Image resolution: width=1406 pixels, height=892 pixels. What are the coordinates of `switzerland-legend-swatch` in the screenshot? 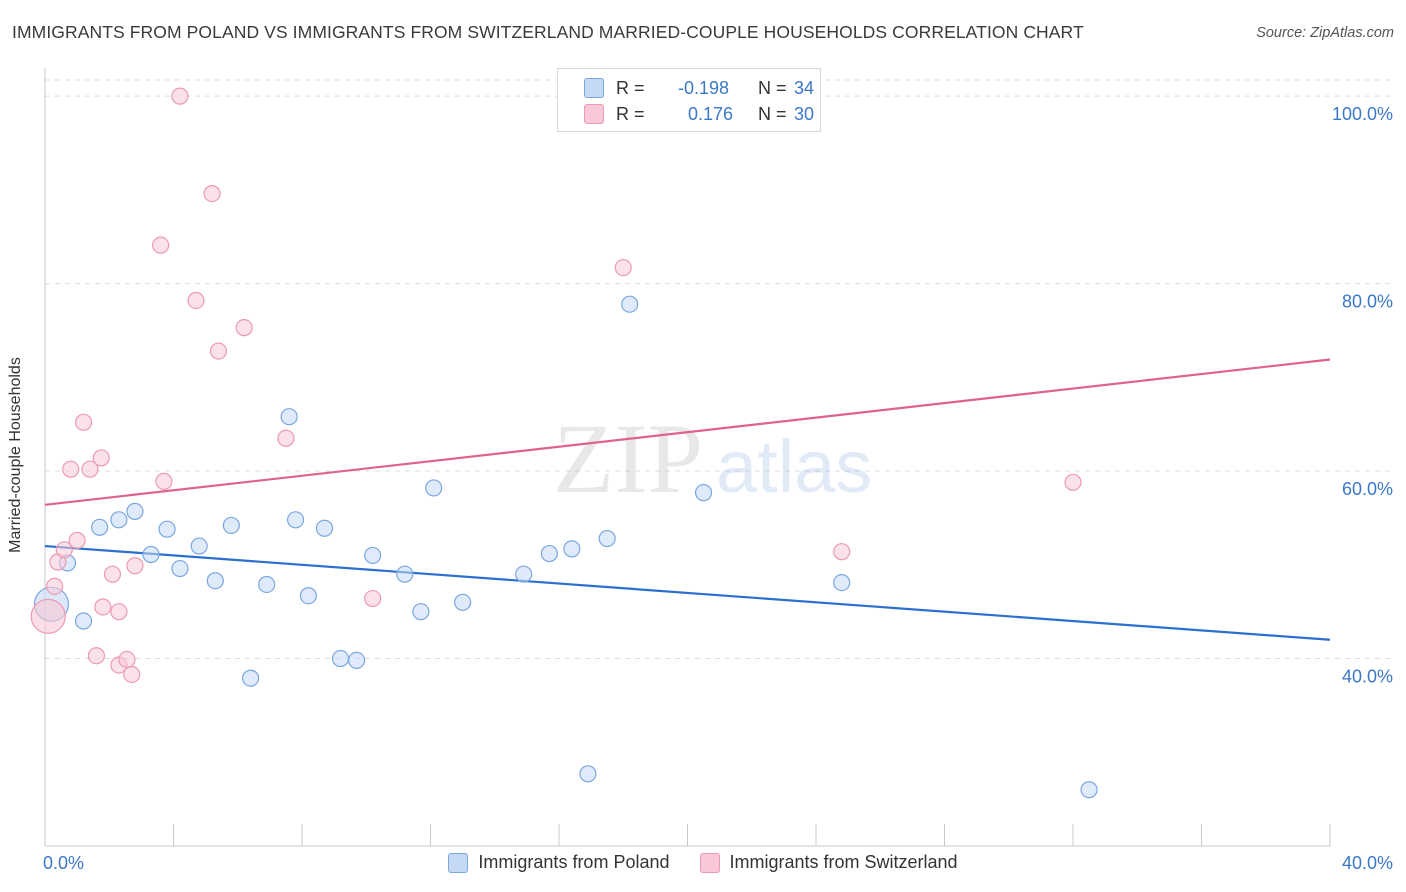 It's located at (709, 862).